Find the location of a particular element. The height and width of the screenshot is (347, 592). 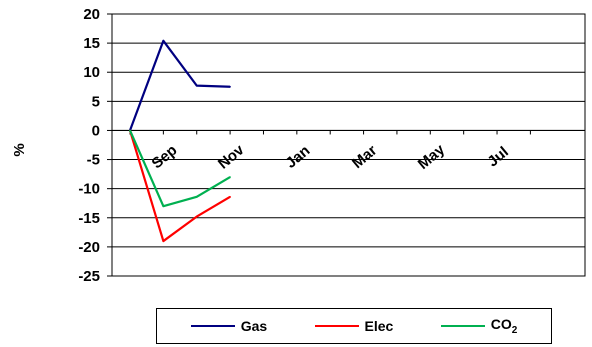

co2-text: CO is located at coordinates (501, 324).